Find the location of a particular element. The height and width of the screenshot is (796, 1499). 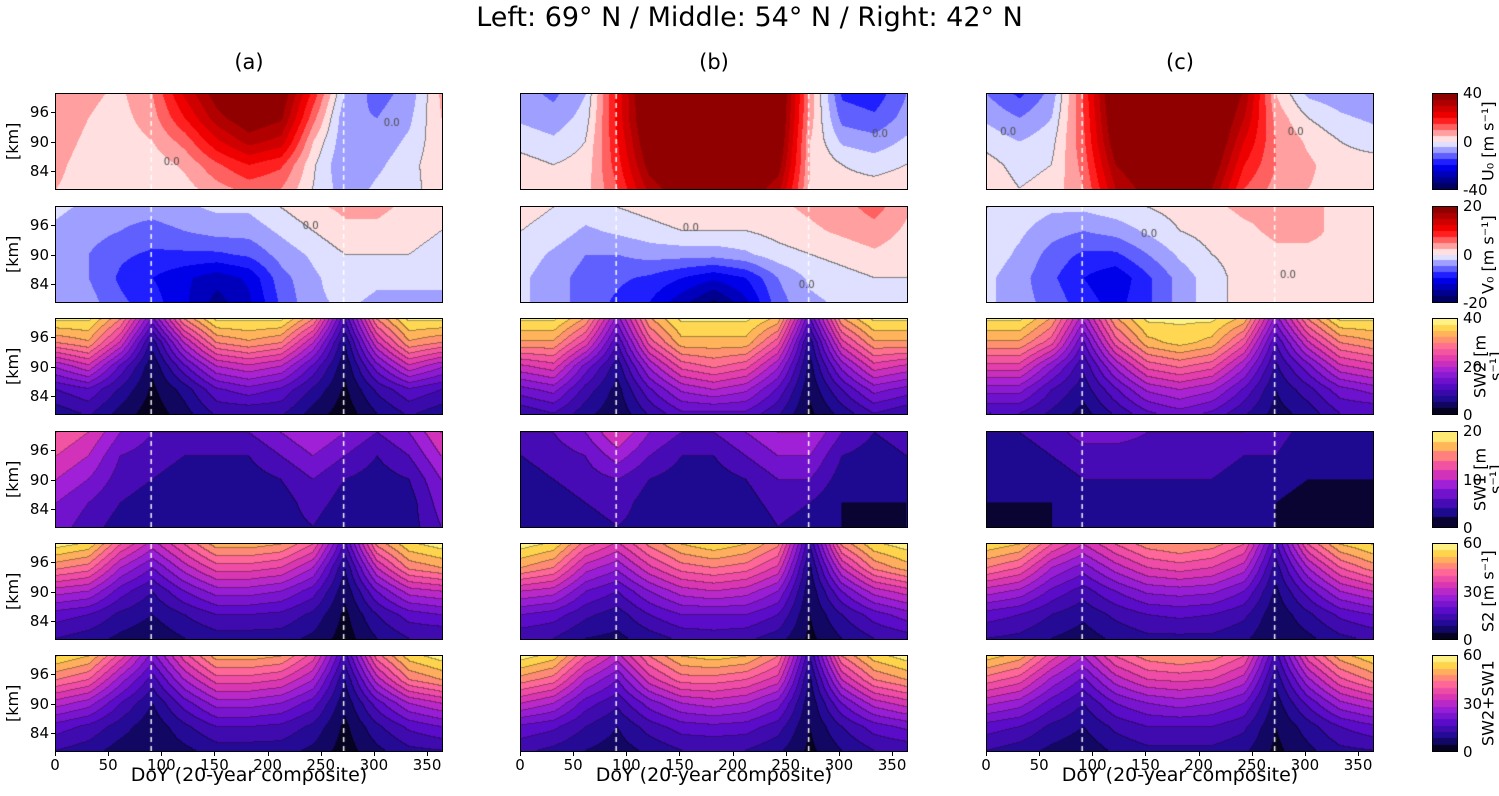

colorbar-tick-label: 20 is located at coordinates (1473, 431).